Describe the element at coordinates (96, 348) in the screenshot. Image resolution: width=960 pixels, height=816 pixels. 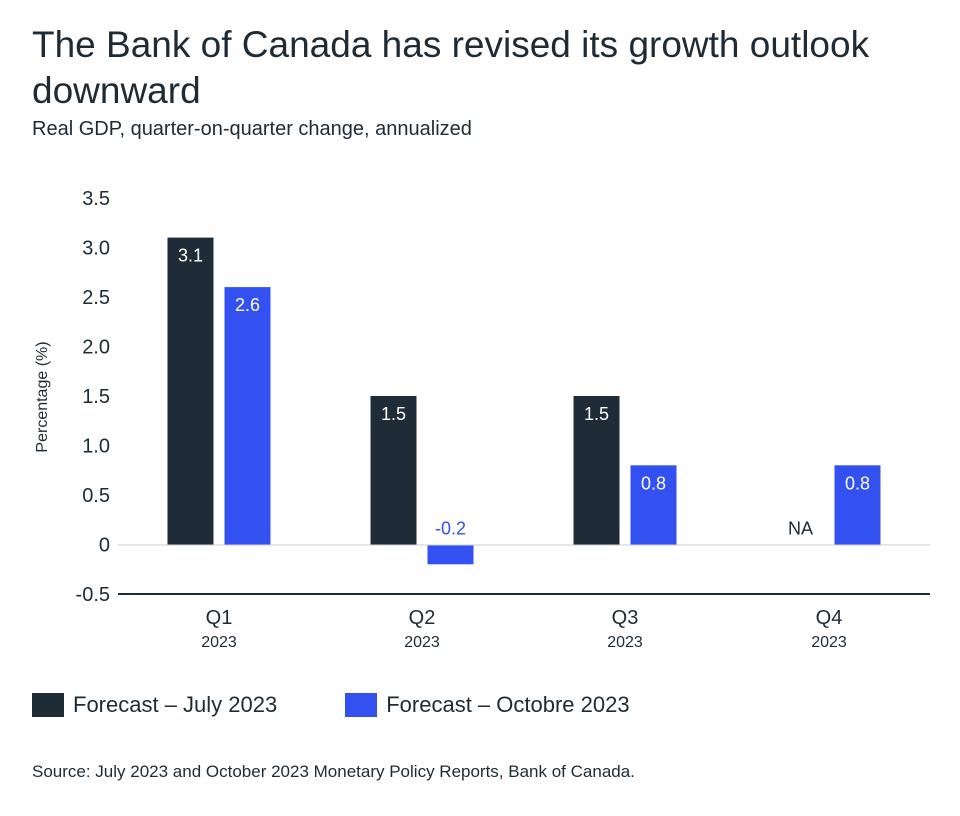
I see `y-tick-label: 2.0` at that location.